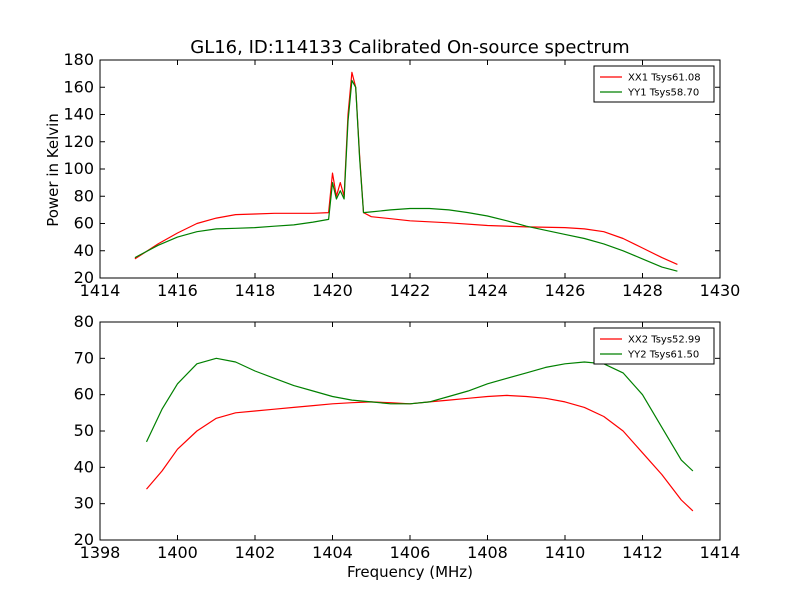 This screenshot has width=800, height=600. I want to click on legend-label-1-1: XX1 Tsys61.08, so click(664, 78).